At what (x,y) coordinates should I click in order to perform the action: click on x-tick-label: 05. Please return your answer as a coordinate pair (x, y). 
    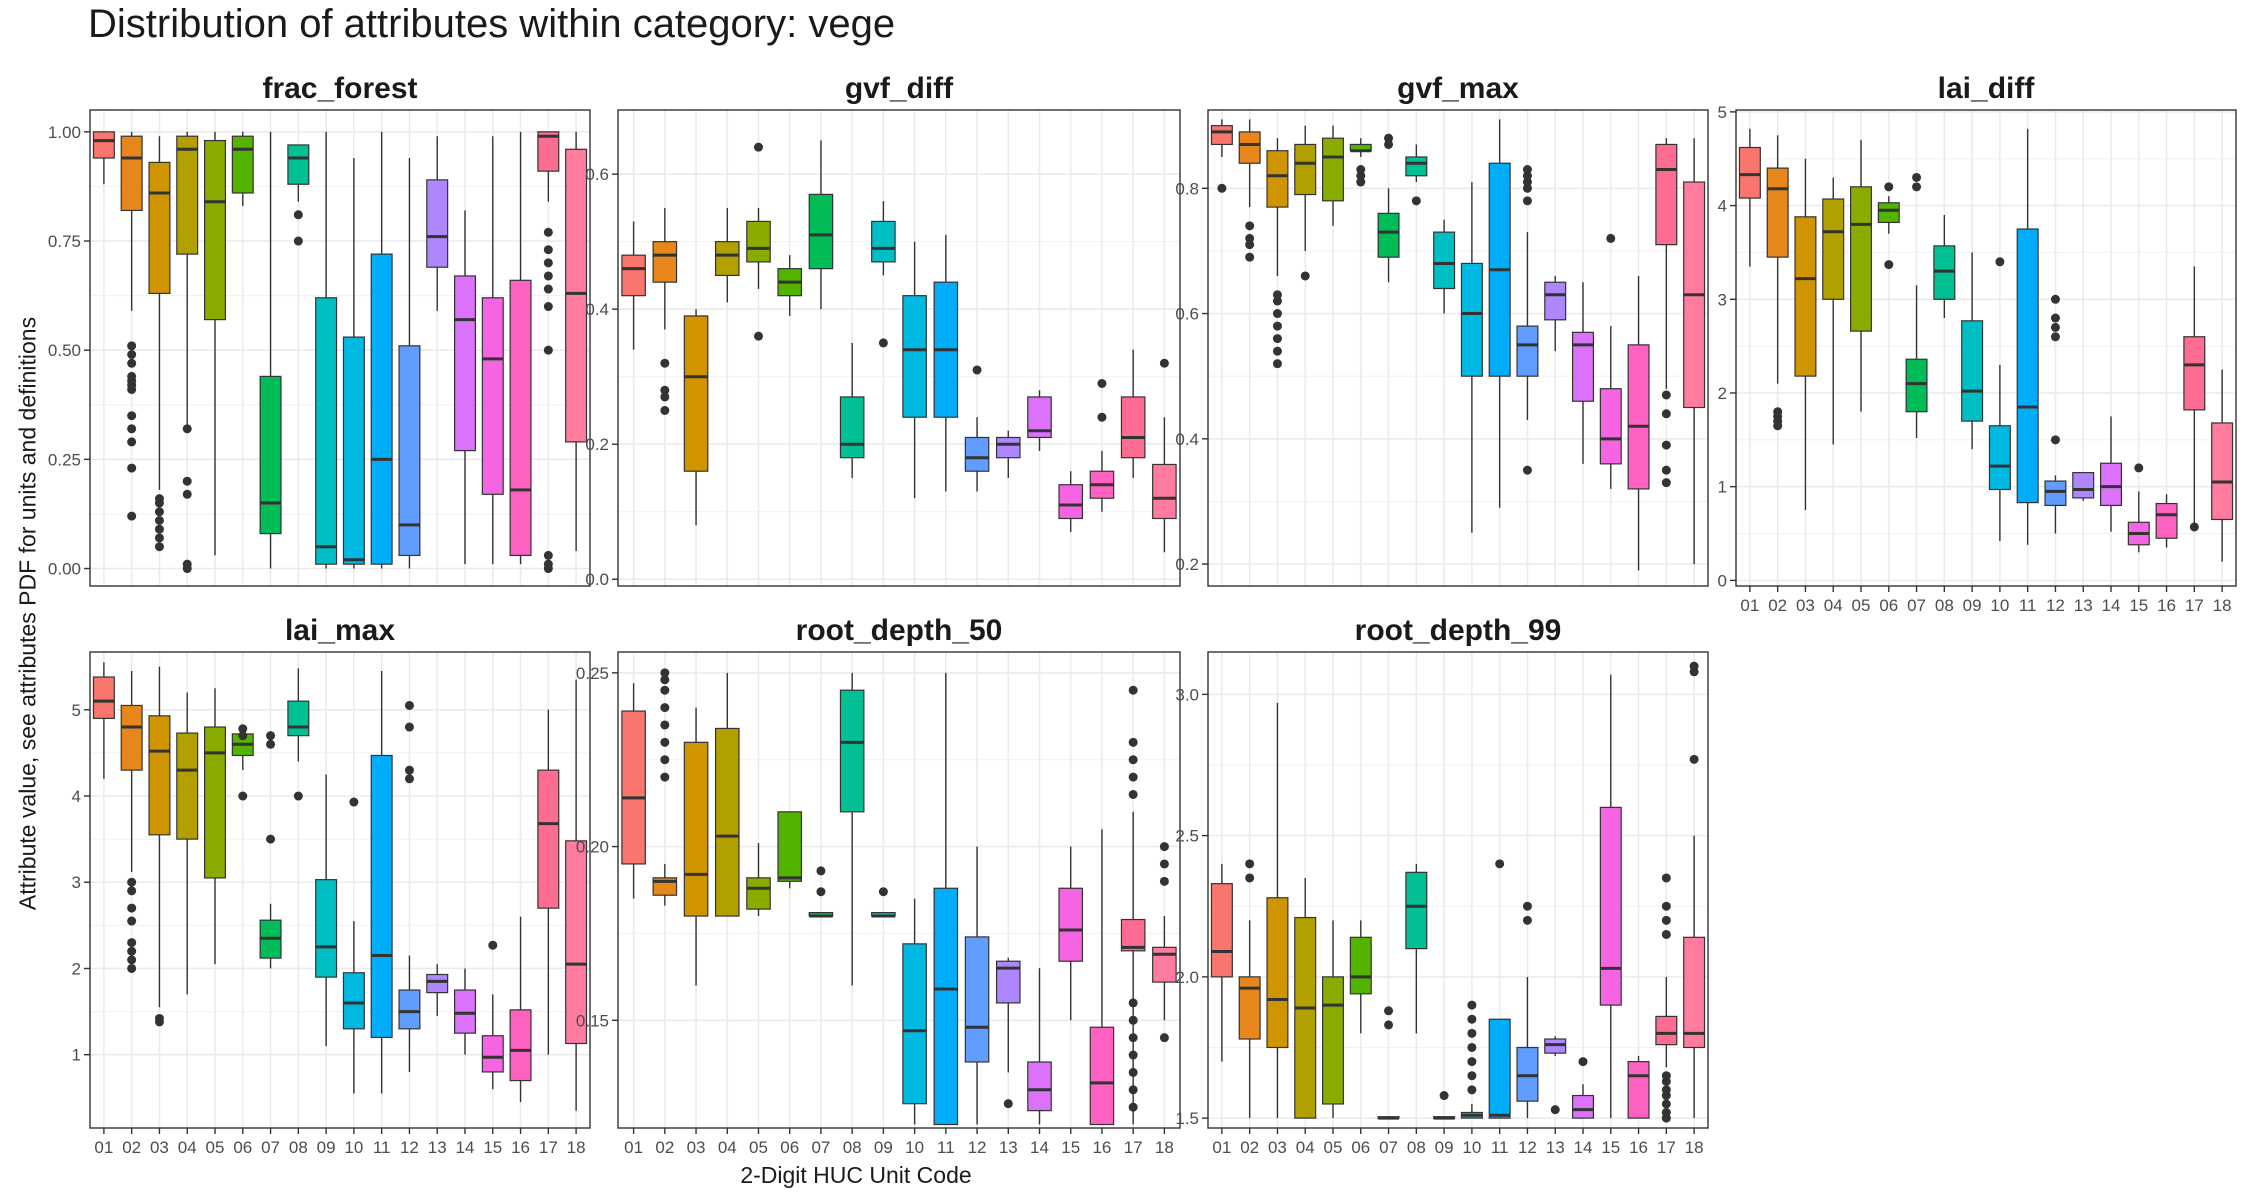
    Looking at the image, I should click on (1861, 605).